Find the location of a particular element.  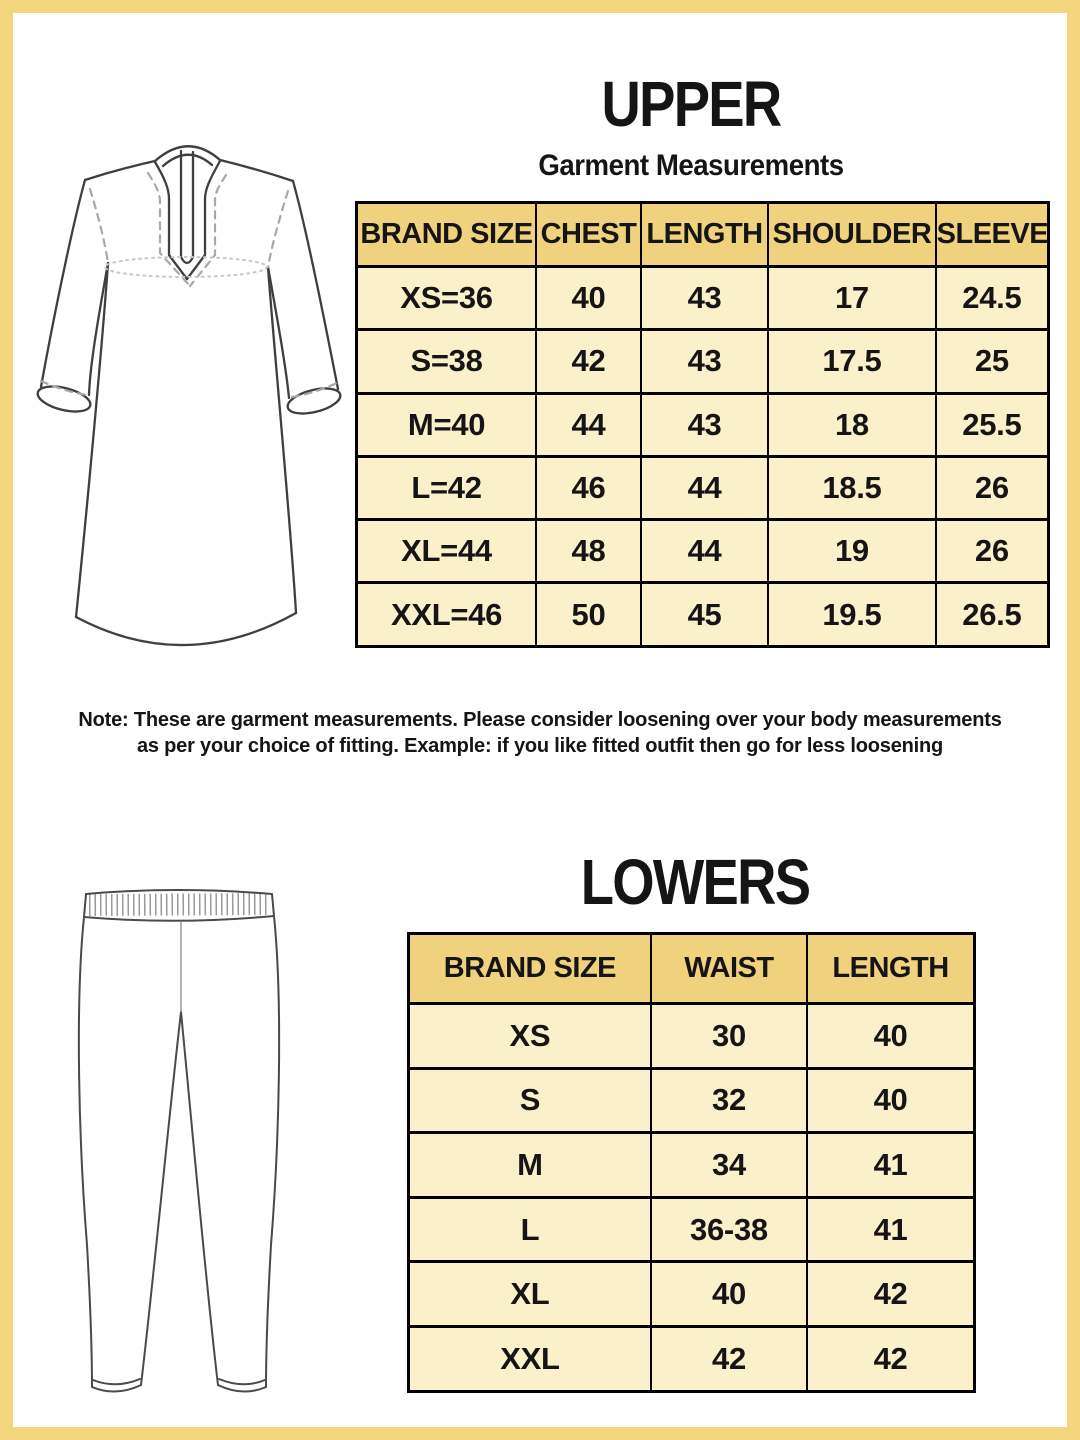

kurta-right-cuff is located at coordinates (314, 401).